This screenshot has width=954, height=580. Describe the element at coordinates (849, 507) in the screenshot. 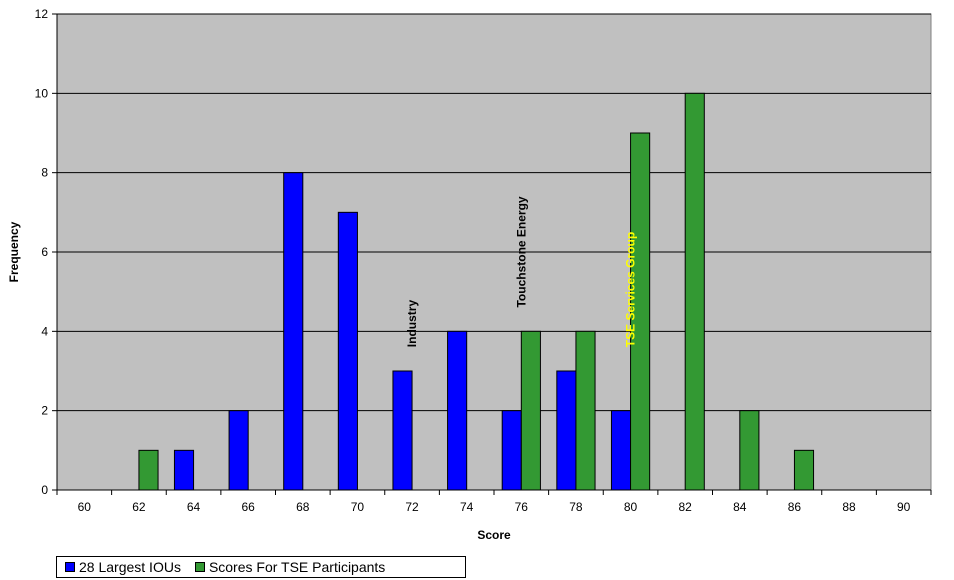

I see `x-tick-label: 88` at that location.